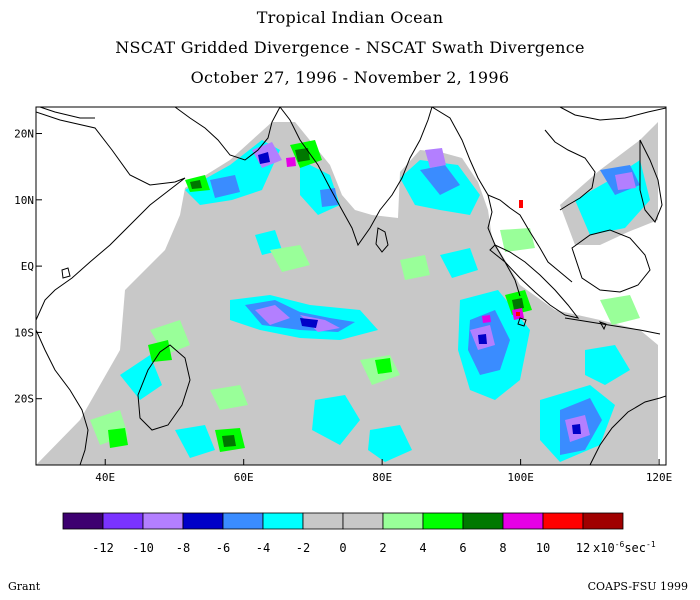 Image resolution: width=700 pixels, height=600 pixels. I want to click on legend-tick-label: 4, so click(422, 548).